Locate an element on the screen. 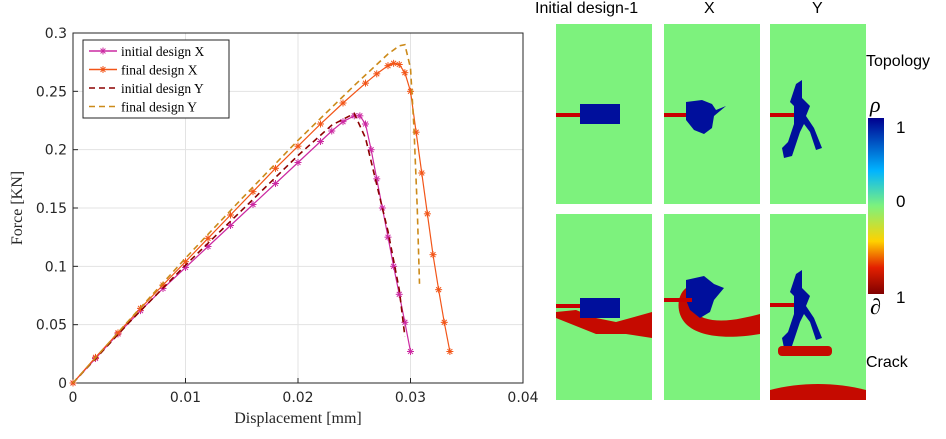 This screenshot has width=946, height=439. panel-initial-topology is located at coordinates (604, 114).